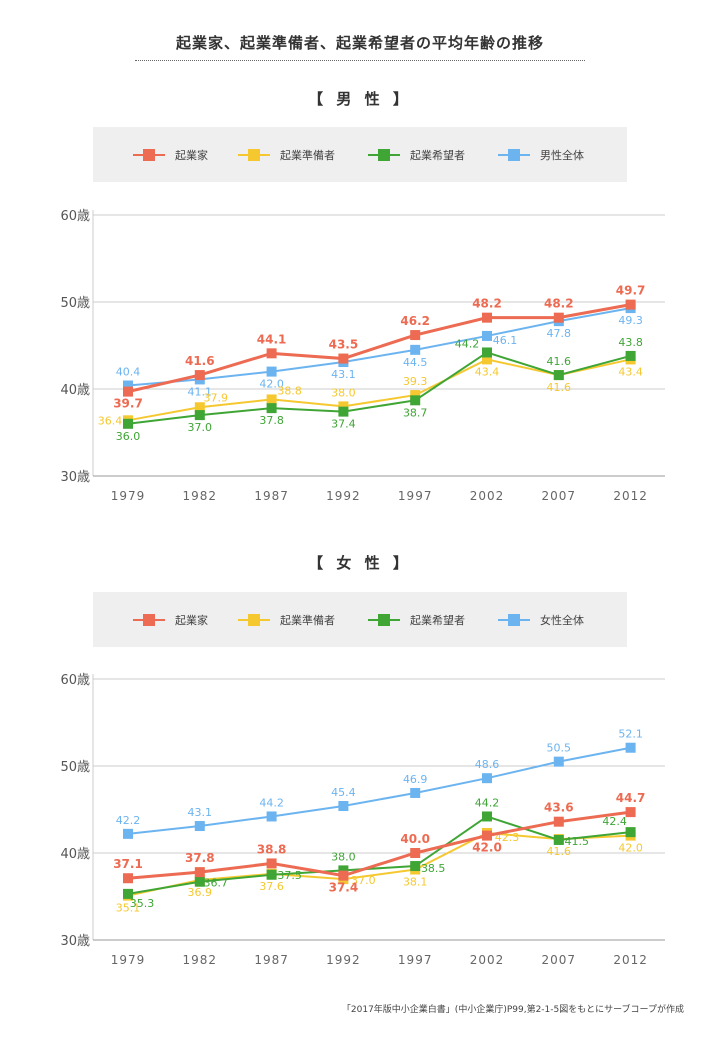 This screenshot has width=720, height=1042. I want to click on data-label: 44.7, so click(631, 798).